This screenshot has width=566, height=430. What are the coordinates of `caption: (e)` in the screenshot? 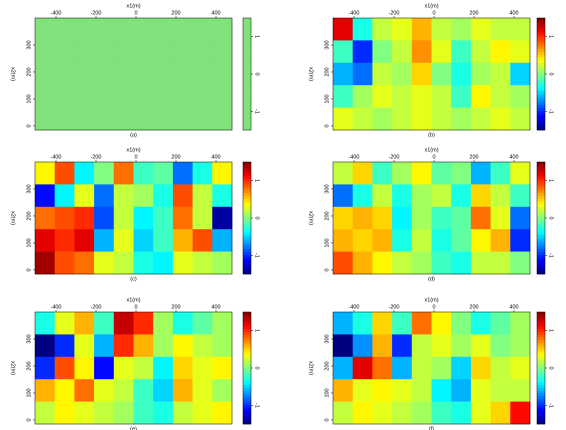 It's located at (133, 428).